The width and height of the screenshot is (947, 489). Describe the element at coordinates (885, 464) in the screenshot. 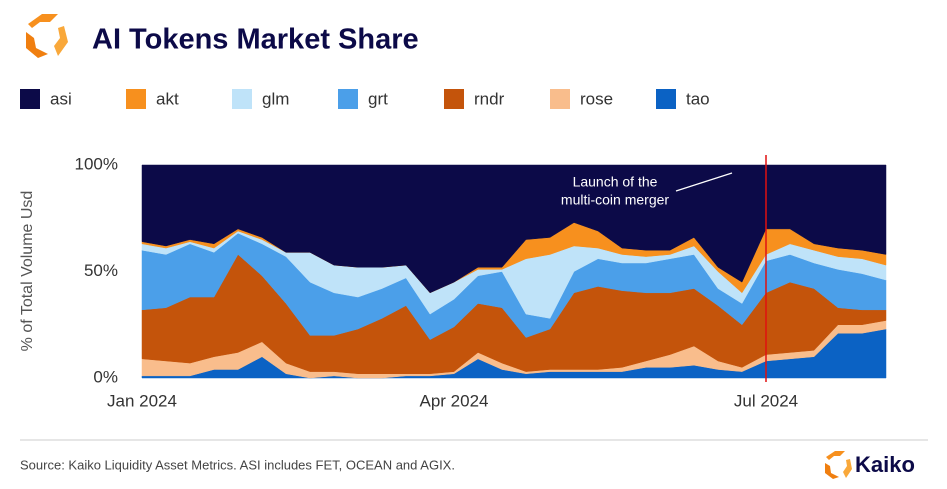

I see `brand-name: Kaiko` at that location.